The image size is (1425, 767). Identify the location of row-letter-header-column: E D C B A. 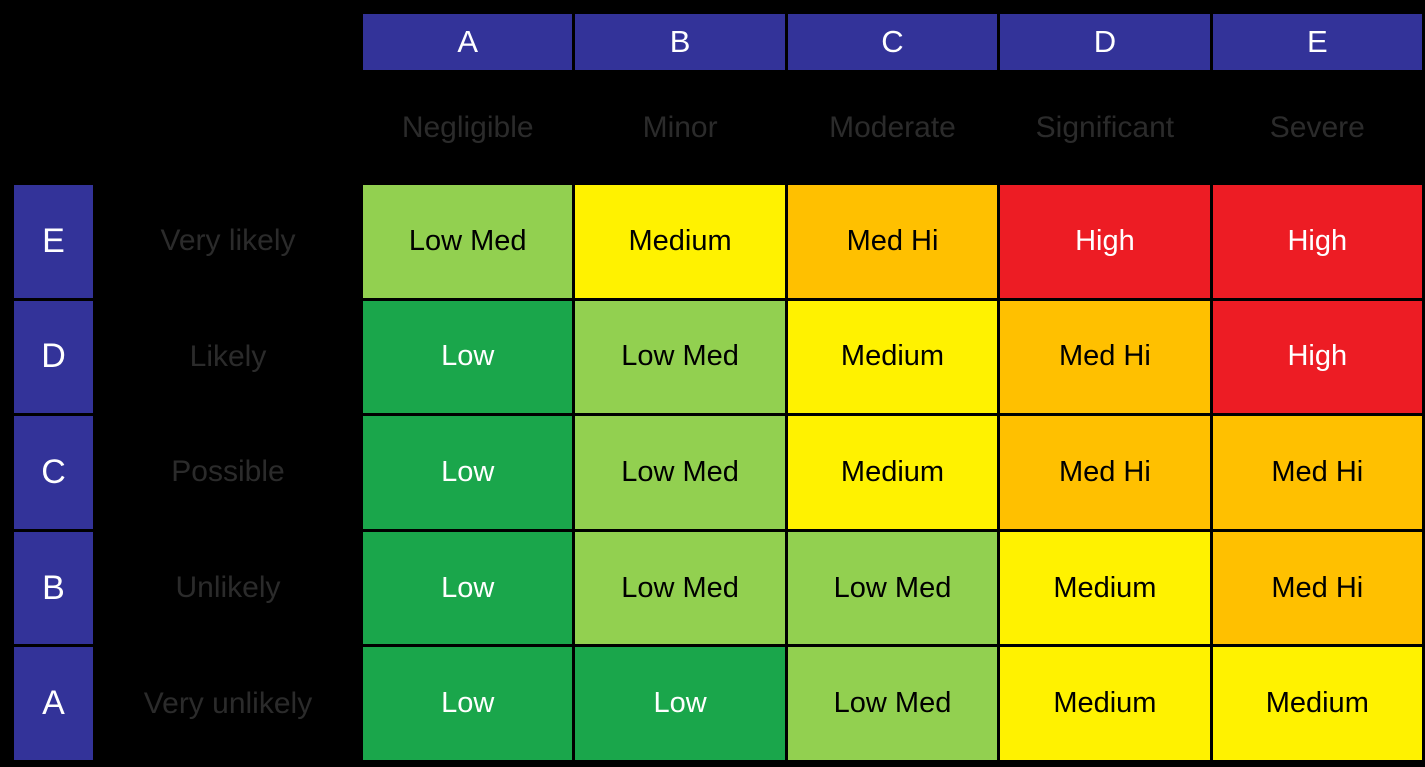
(53, 472).